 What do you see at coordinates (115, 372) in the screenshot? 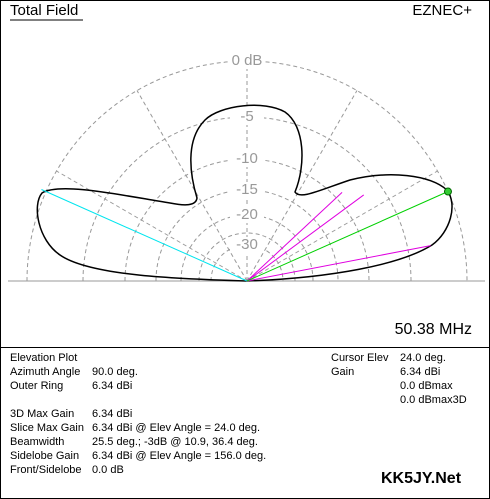
I see `info-value: 90.0 deg.` at bounding box center [115, 372].